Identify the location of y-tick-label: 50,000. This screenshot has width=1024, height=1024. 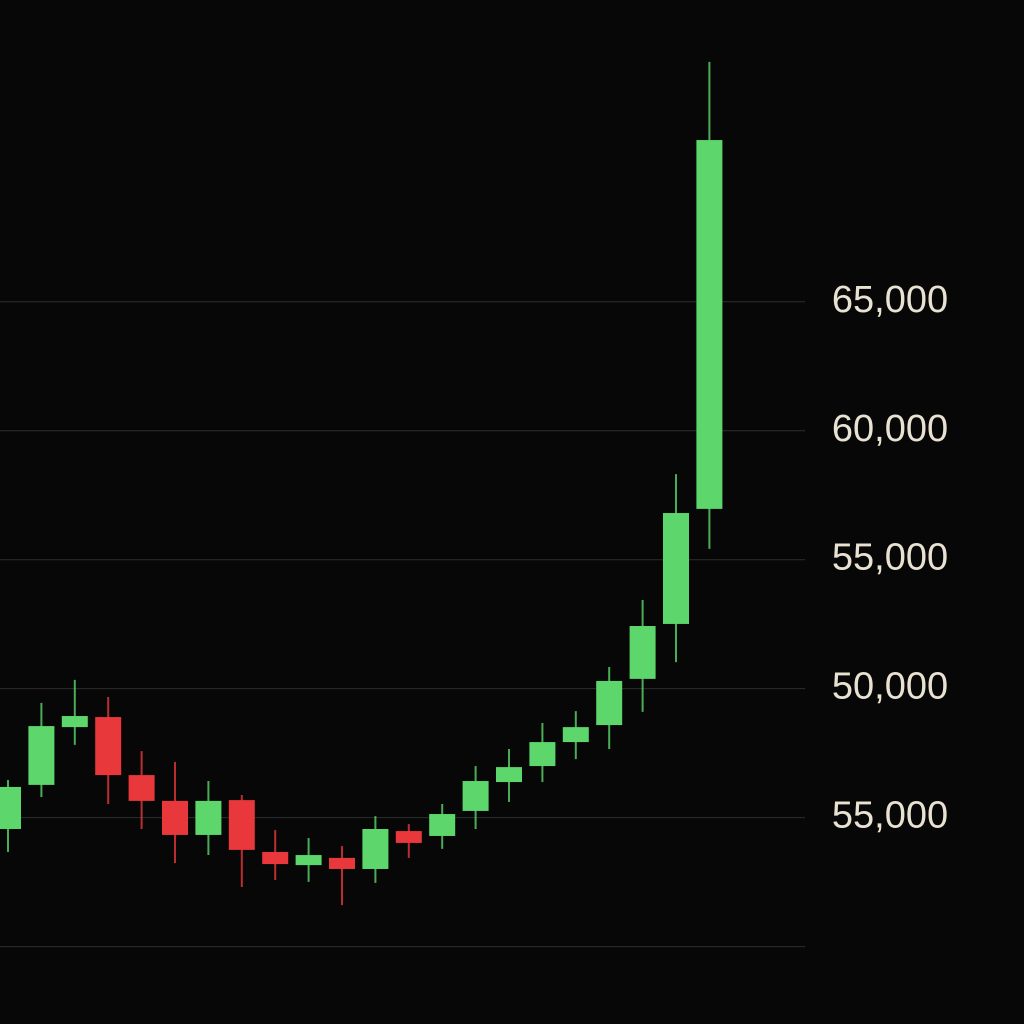
(890, 687).